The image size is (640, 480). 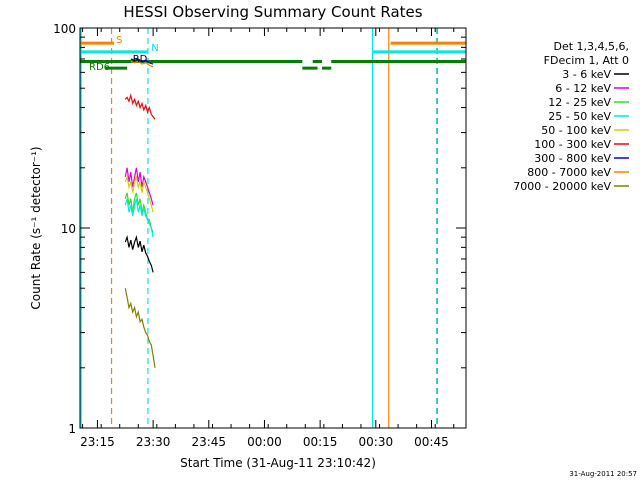 I want to click on legend-entry-label-8: 7000 - 20000 keV, so click(x=562, y=186).